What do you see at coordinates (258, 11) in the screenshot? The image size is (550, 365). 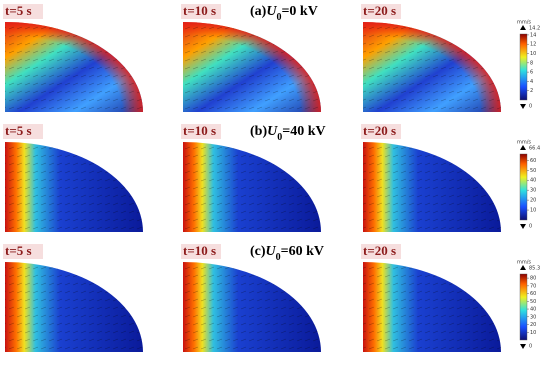 I see `row-title-label: (a)` at bounding box center [258, 11].